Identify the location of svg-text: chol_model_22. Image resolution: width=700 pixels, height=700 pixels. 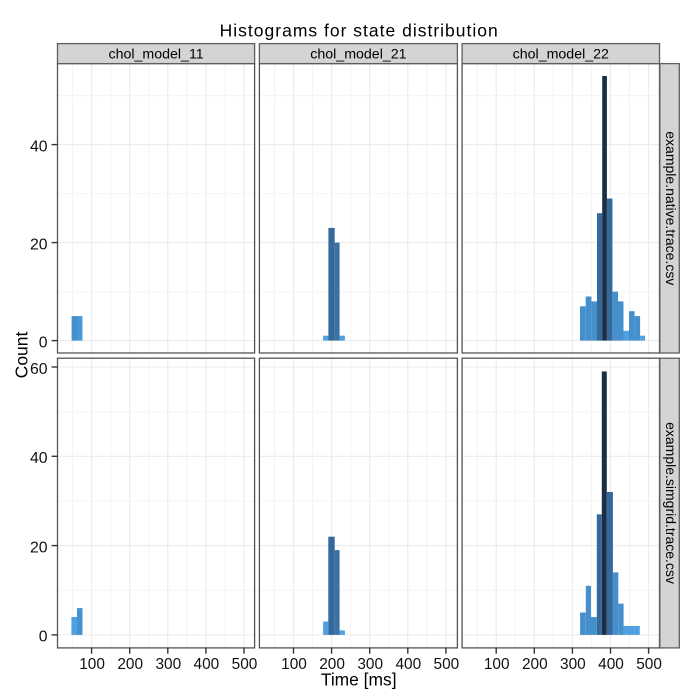
(561, 54).